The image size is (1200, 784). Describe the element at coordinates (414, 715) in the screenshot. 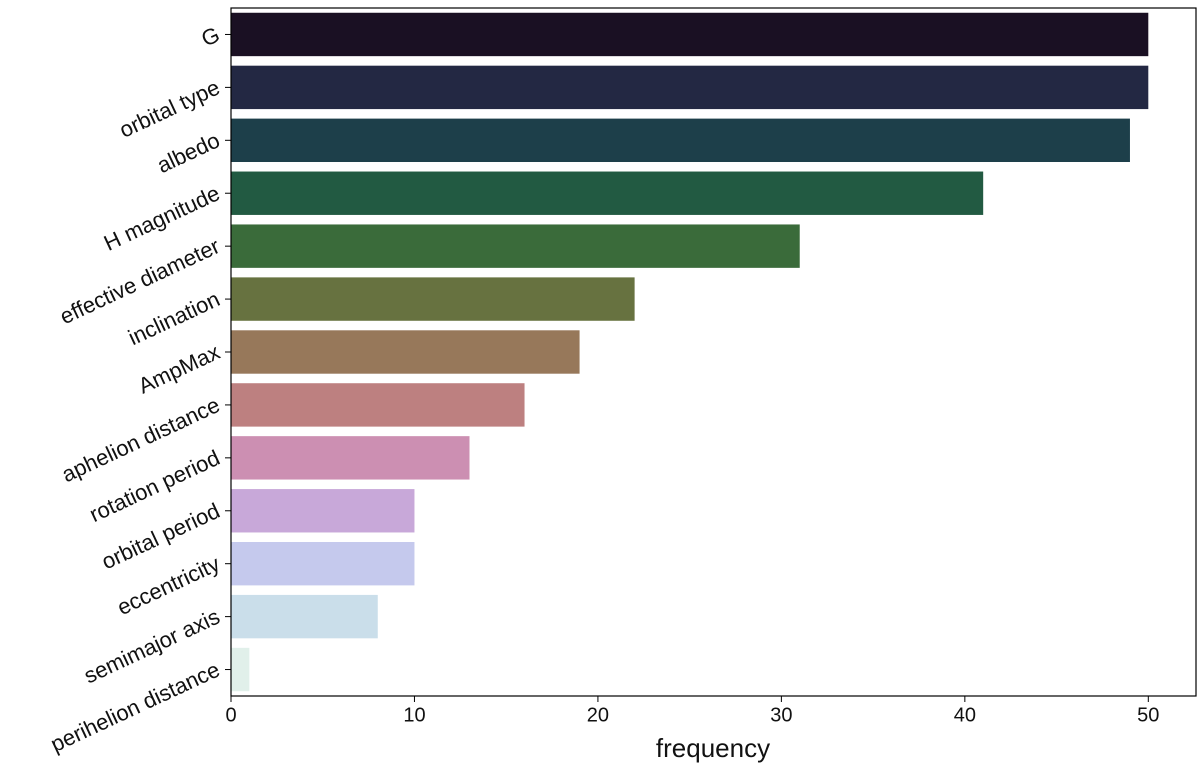

I see `x-tick-label: 10` at that location.